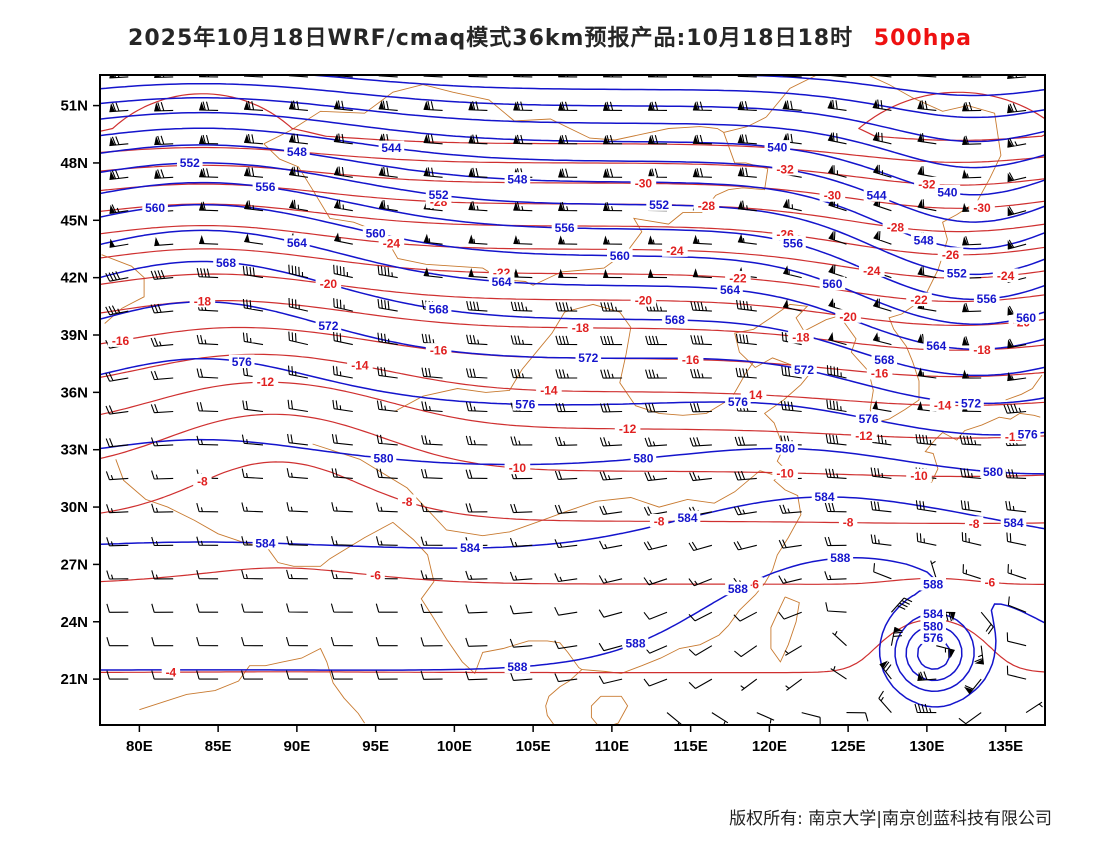 The image size is (1100, 850). What do you see at coordinates (139, 746) in the screenshot?
I see `x-tick-label: 80E` at bounding box center [139, 746].